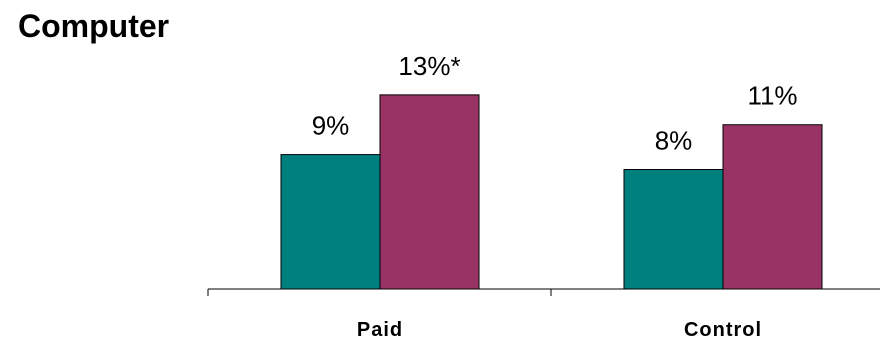  What do you see at coordinates (674, 141) in the screenshot?
I see `data-label-control-series-1: 8%` at bounding box center [674, 141].